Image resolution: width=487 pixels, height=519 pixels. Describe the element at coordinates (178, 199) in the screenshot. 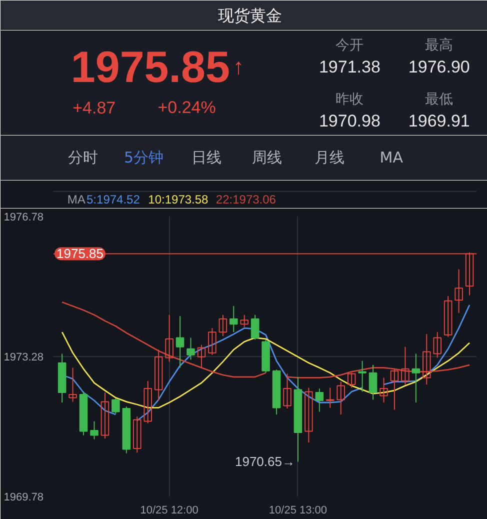

I see `text: 10:1973.58` at that location.